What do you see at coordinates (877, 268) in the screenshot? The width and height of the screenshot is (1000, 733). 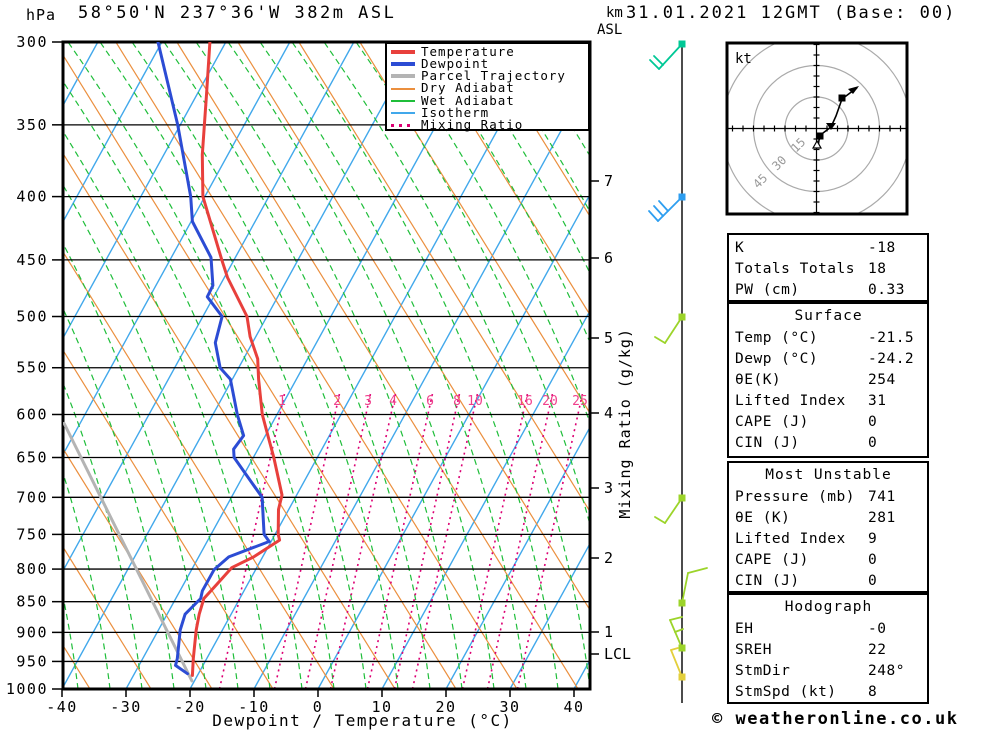 I see `panel-row-value: 18` at bounding box center [877, 268].